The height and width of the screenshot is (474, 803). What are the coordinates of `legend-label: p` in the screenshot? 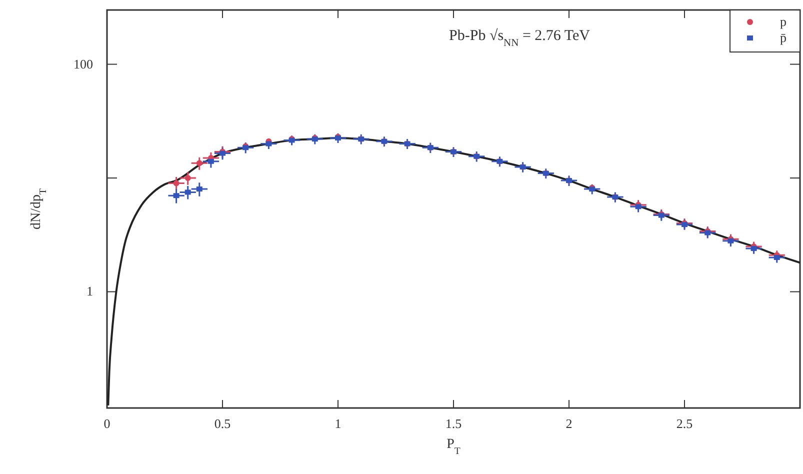 It's located at (783, 21).